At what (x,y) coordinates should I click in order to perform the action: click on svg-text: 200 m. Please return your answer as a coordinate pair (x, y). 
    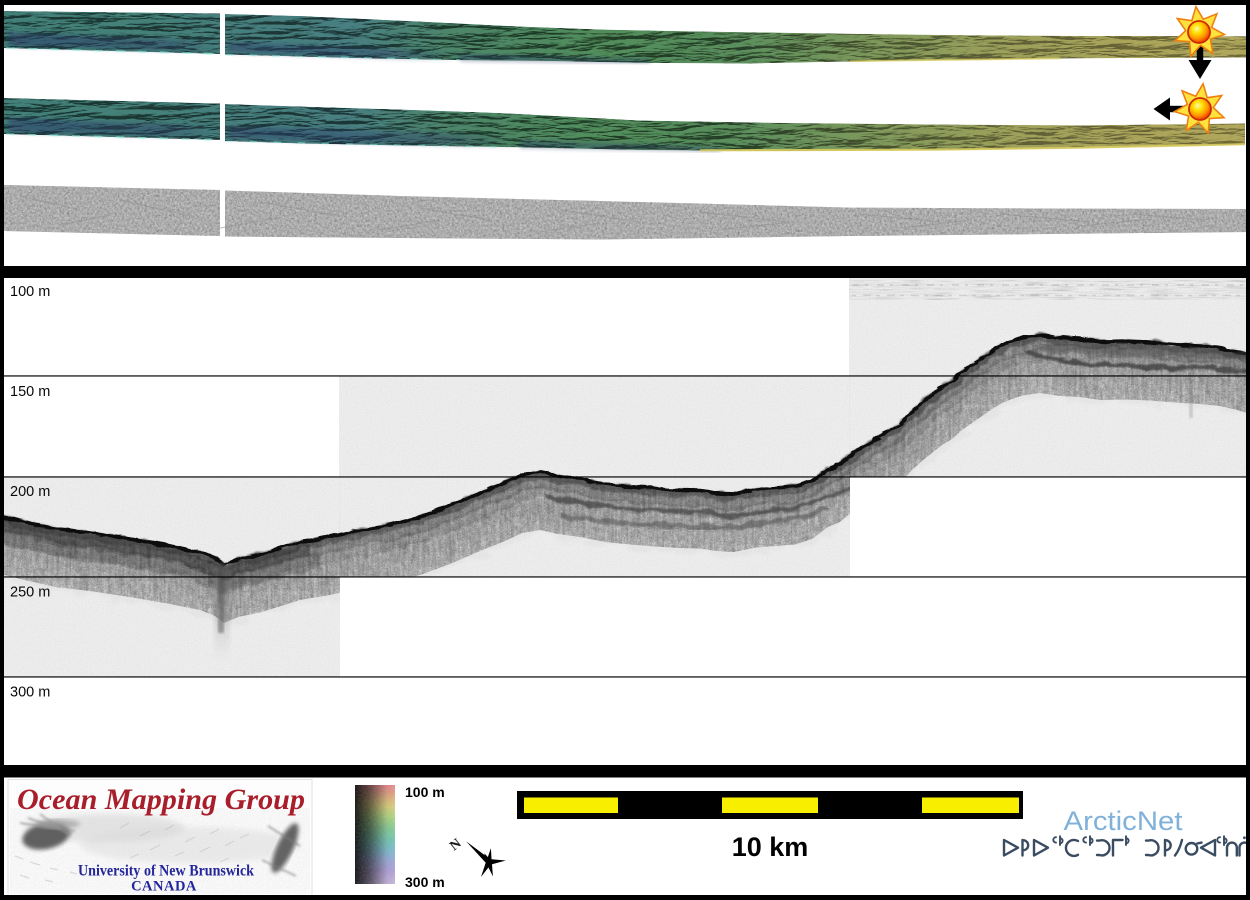
    Looking at the image, I should click on (30, 492).